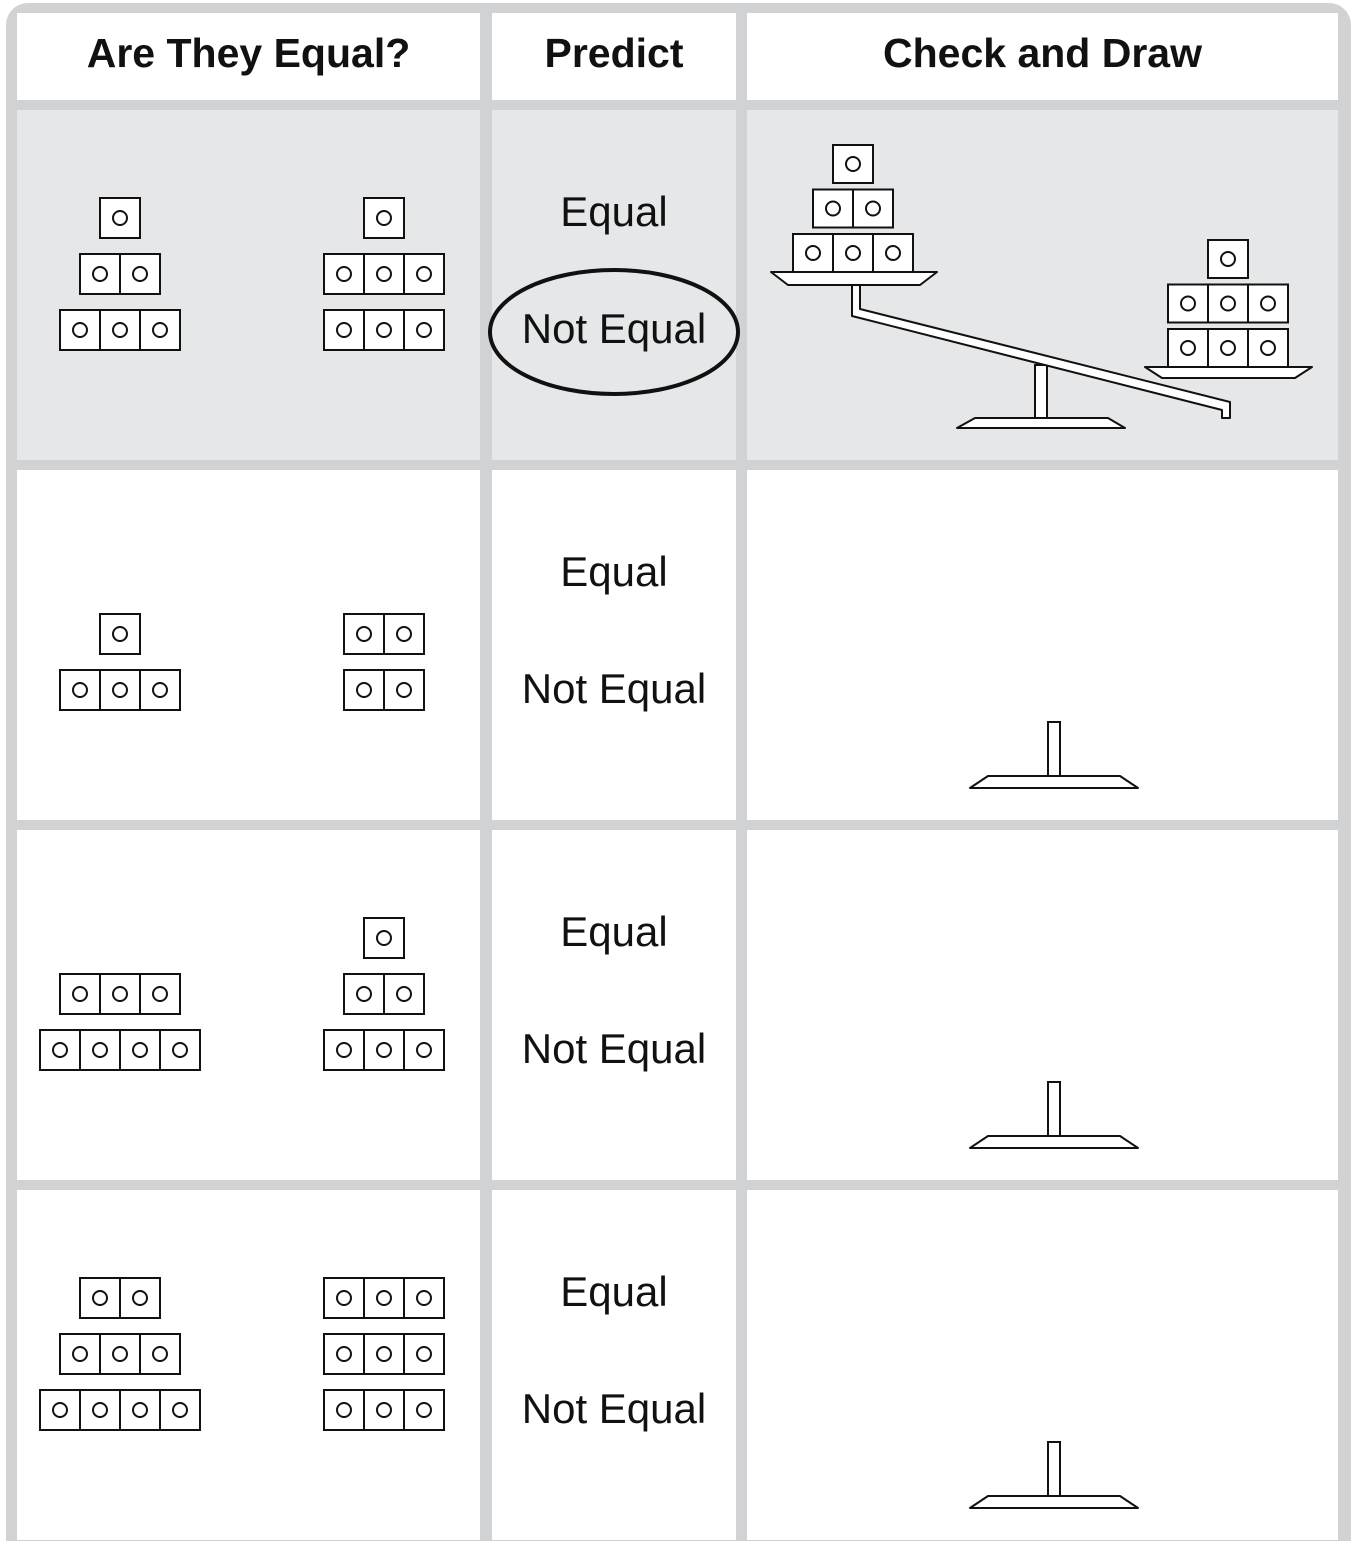  I want to click on right-pan, so click(1228, 372).